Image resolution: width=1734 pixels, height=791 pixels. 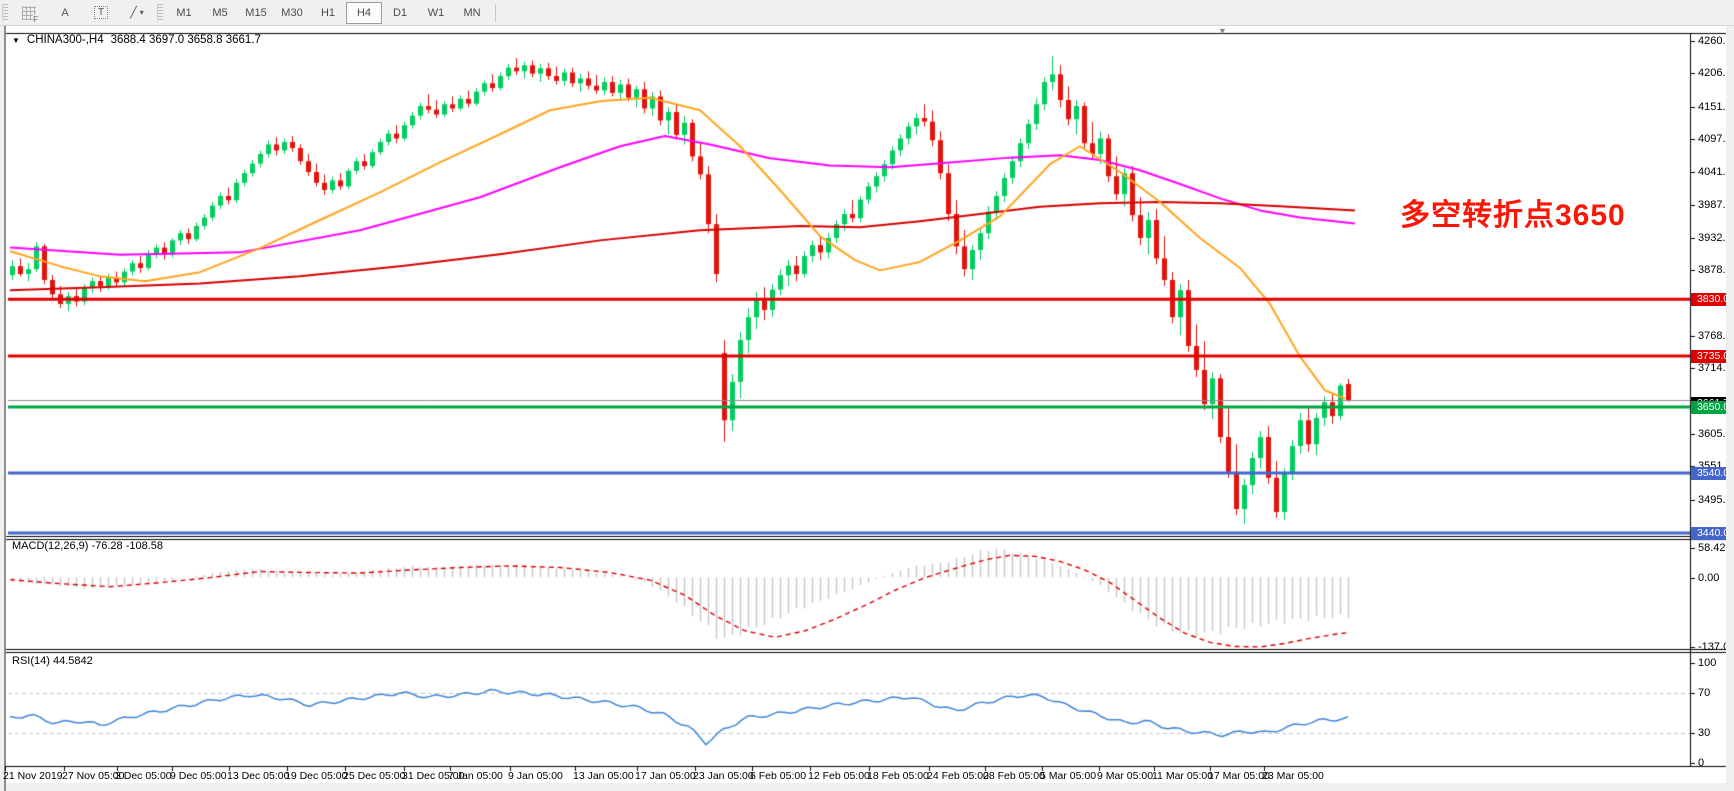 I want to click on line-studies-button: ╱ ▾, so click(x=137, y=13).